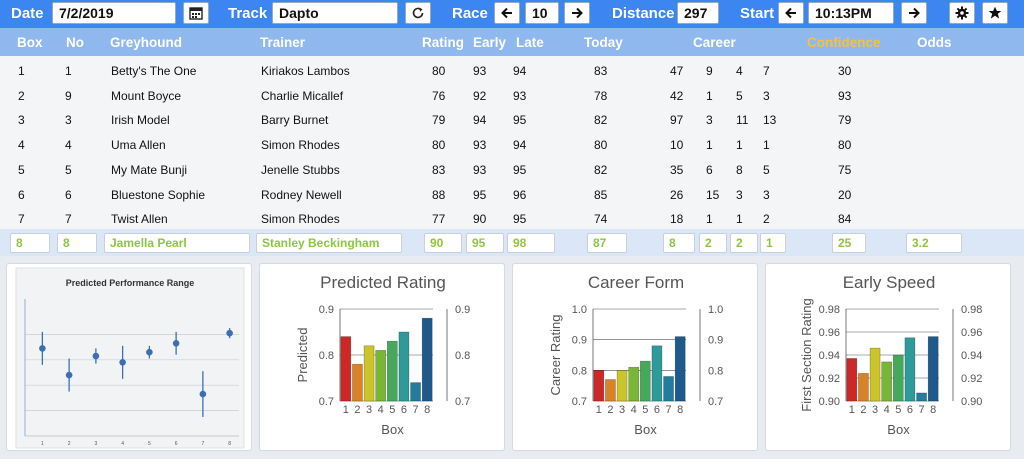  What do you see at coordinates (851, 13) in the screenshot?
I see `start-time-input: 10:13PM` at bounding box center [851, 13].